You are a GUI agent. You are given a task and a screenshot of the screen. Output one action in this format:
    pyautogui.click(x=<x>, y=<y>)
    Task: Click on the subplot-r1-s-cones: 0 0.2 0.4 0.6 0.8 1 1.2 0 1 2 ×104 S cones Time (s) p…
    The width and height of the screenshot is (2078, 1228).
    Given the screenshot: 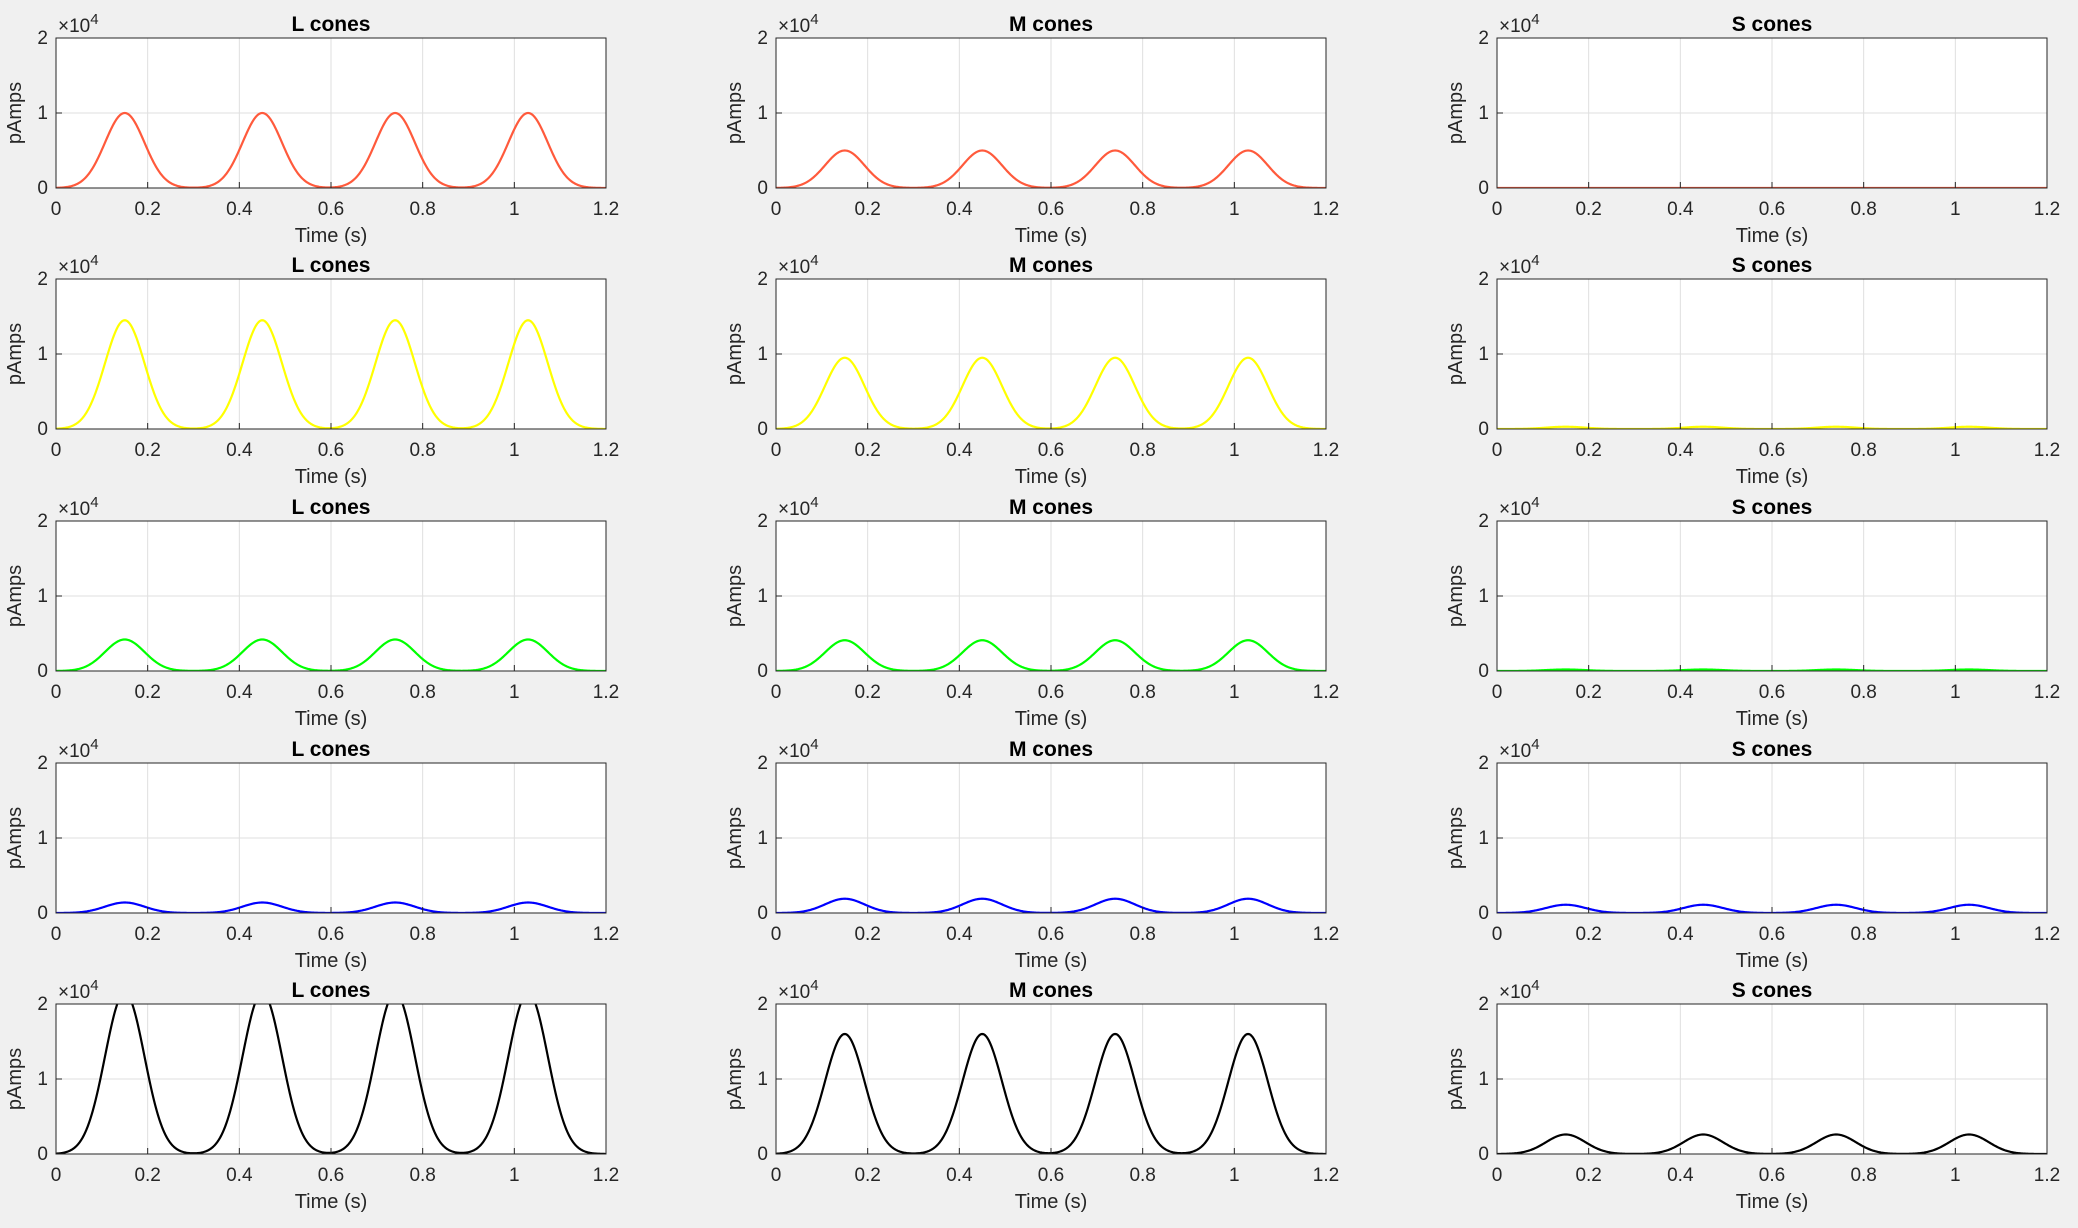 What is the action you would take?
    pyautogui.click(x=1752, y=129)
    